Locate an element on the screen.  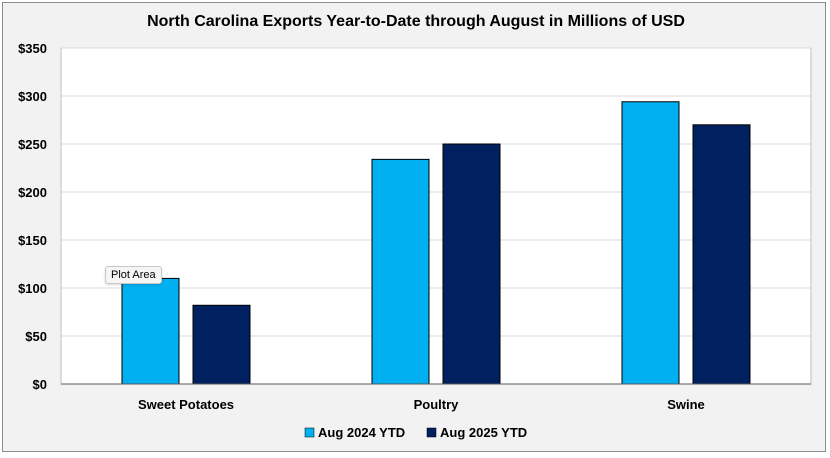
plot-area-tooltip: Plot Area is located at coordinates (133, 275).